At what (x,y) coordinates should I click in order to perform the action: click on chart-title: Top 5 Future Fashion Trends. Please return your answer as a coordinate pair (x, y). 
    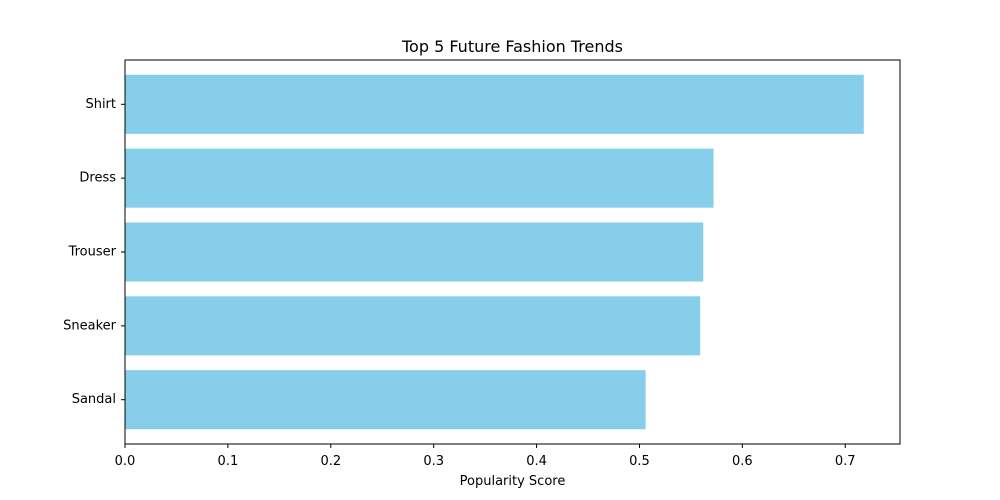
    Looking at the image, I should click on (512, 46).